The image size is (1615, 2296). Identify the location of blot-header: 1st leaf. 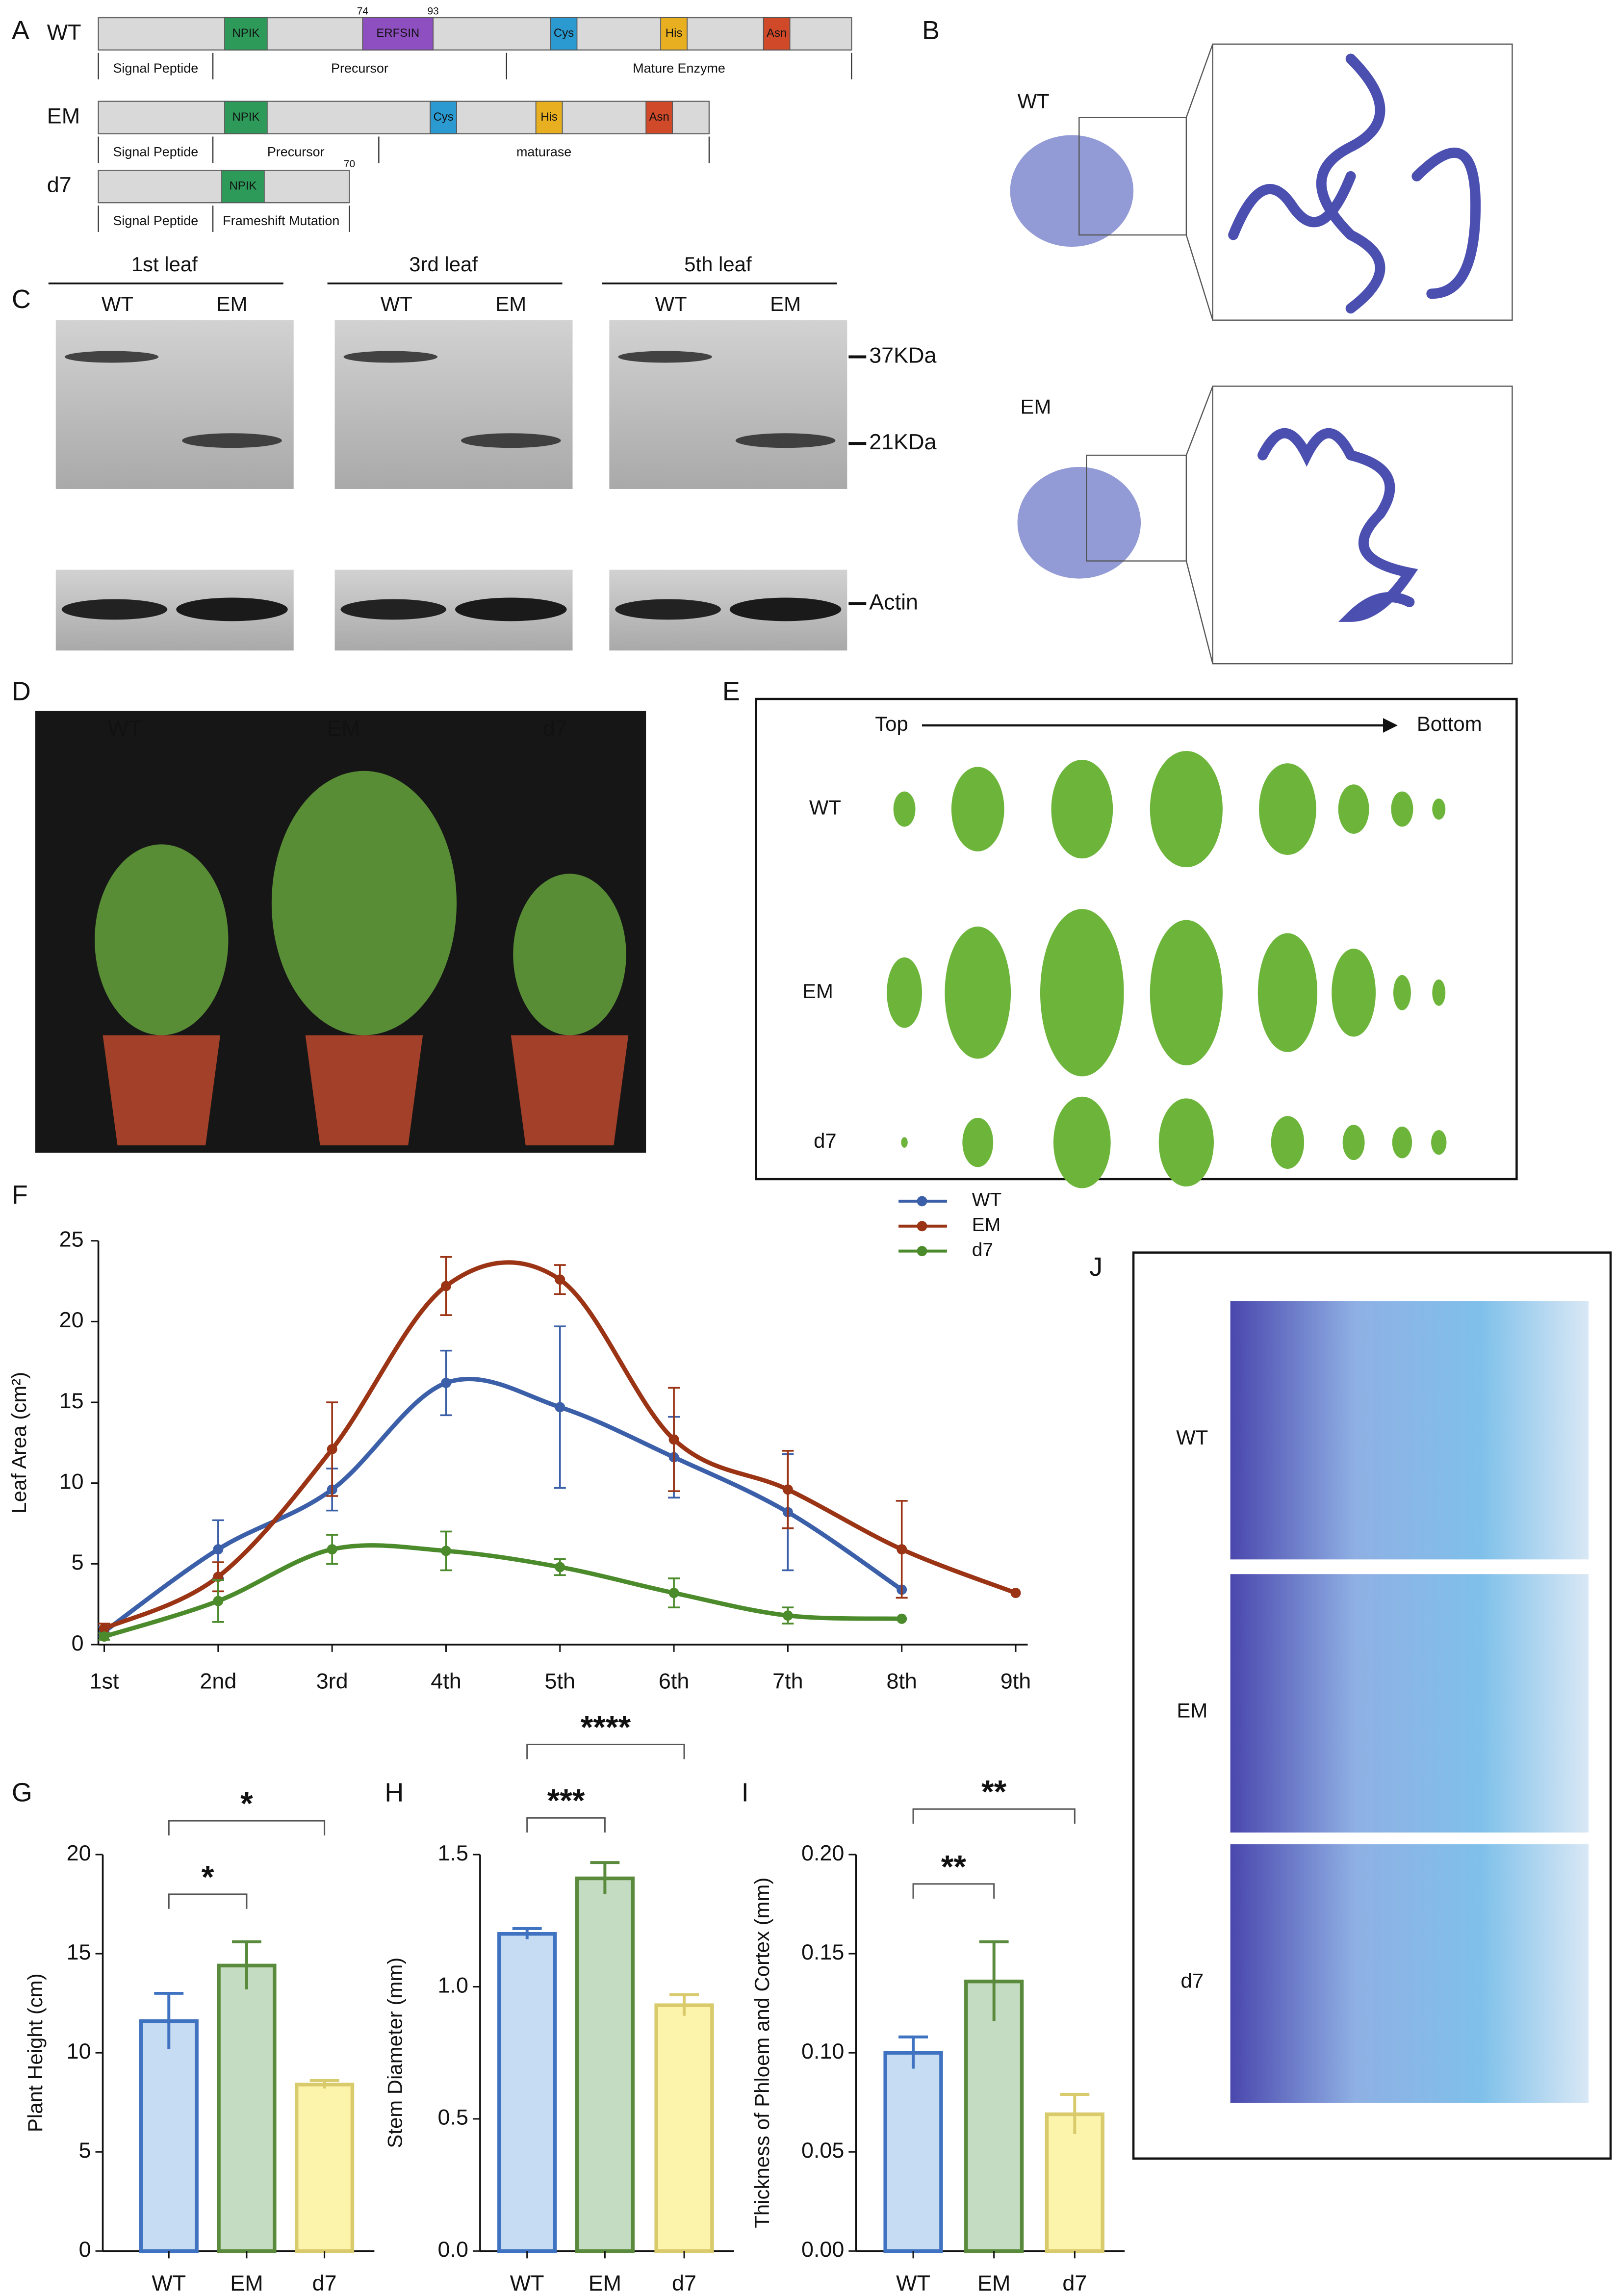
(164, 265).